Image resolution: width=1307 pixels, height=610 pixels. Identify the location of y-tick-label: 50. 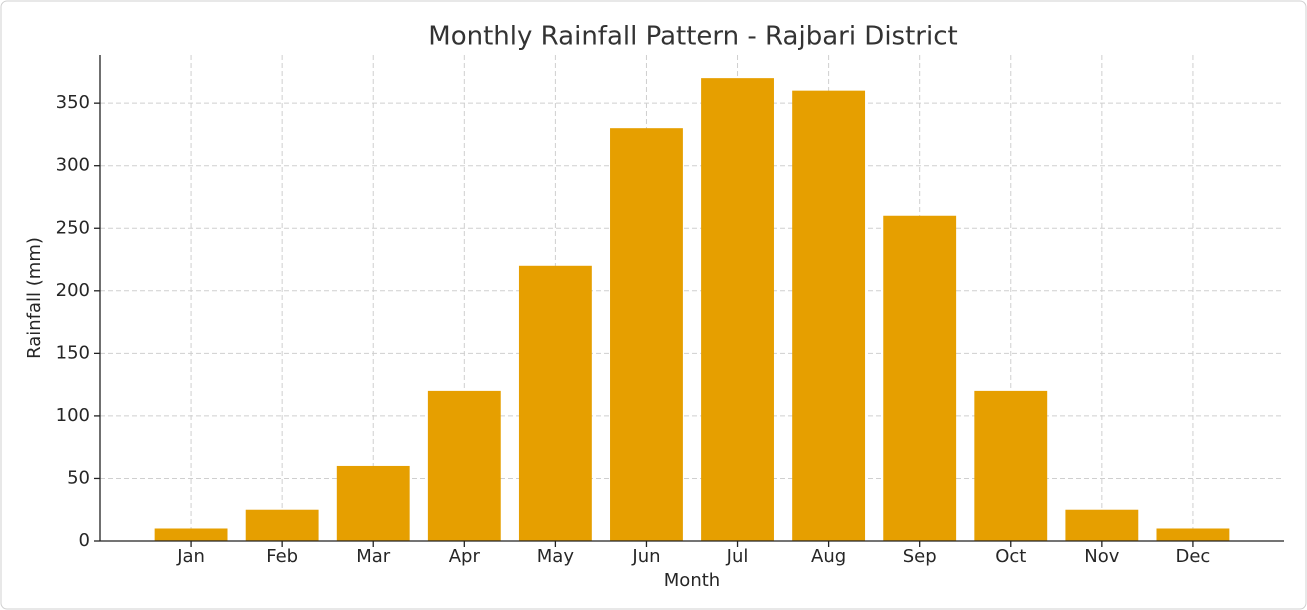
(78, 477).